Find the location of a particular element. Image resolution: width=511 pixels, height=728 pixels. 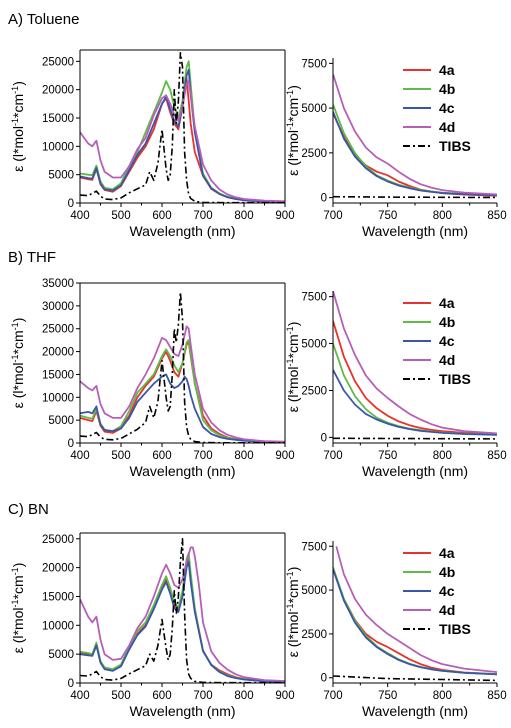

panel-title: C) BN is located at coordinates (28, 509).